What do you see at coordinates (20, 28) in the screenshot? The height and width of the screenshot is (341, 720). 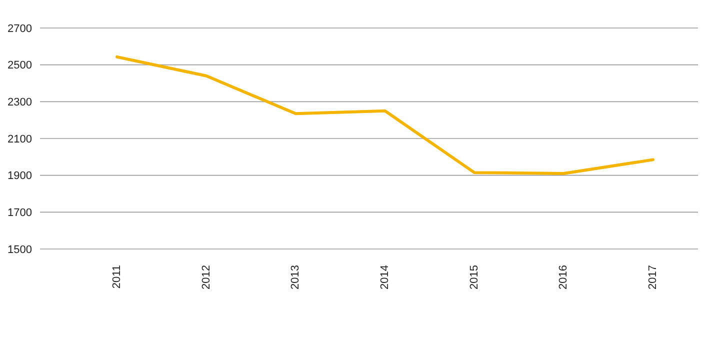 I see `y-tick-label: 2700` at bounding box center [20, 28].